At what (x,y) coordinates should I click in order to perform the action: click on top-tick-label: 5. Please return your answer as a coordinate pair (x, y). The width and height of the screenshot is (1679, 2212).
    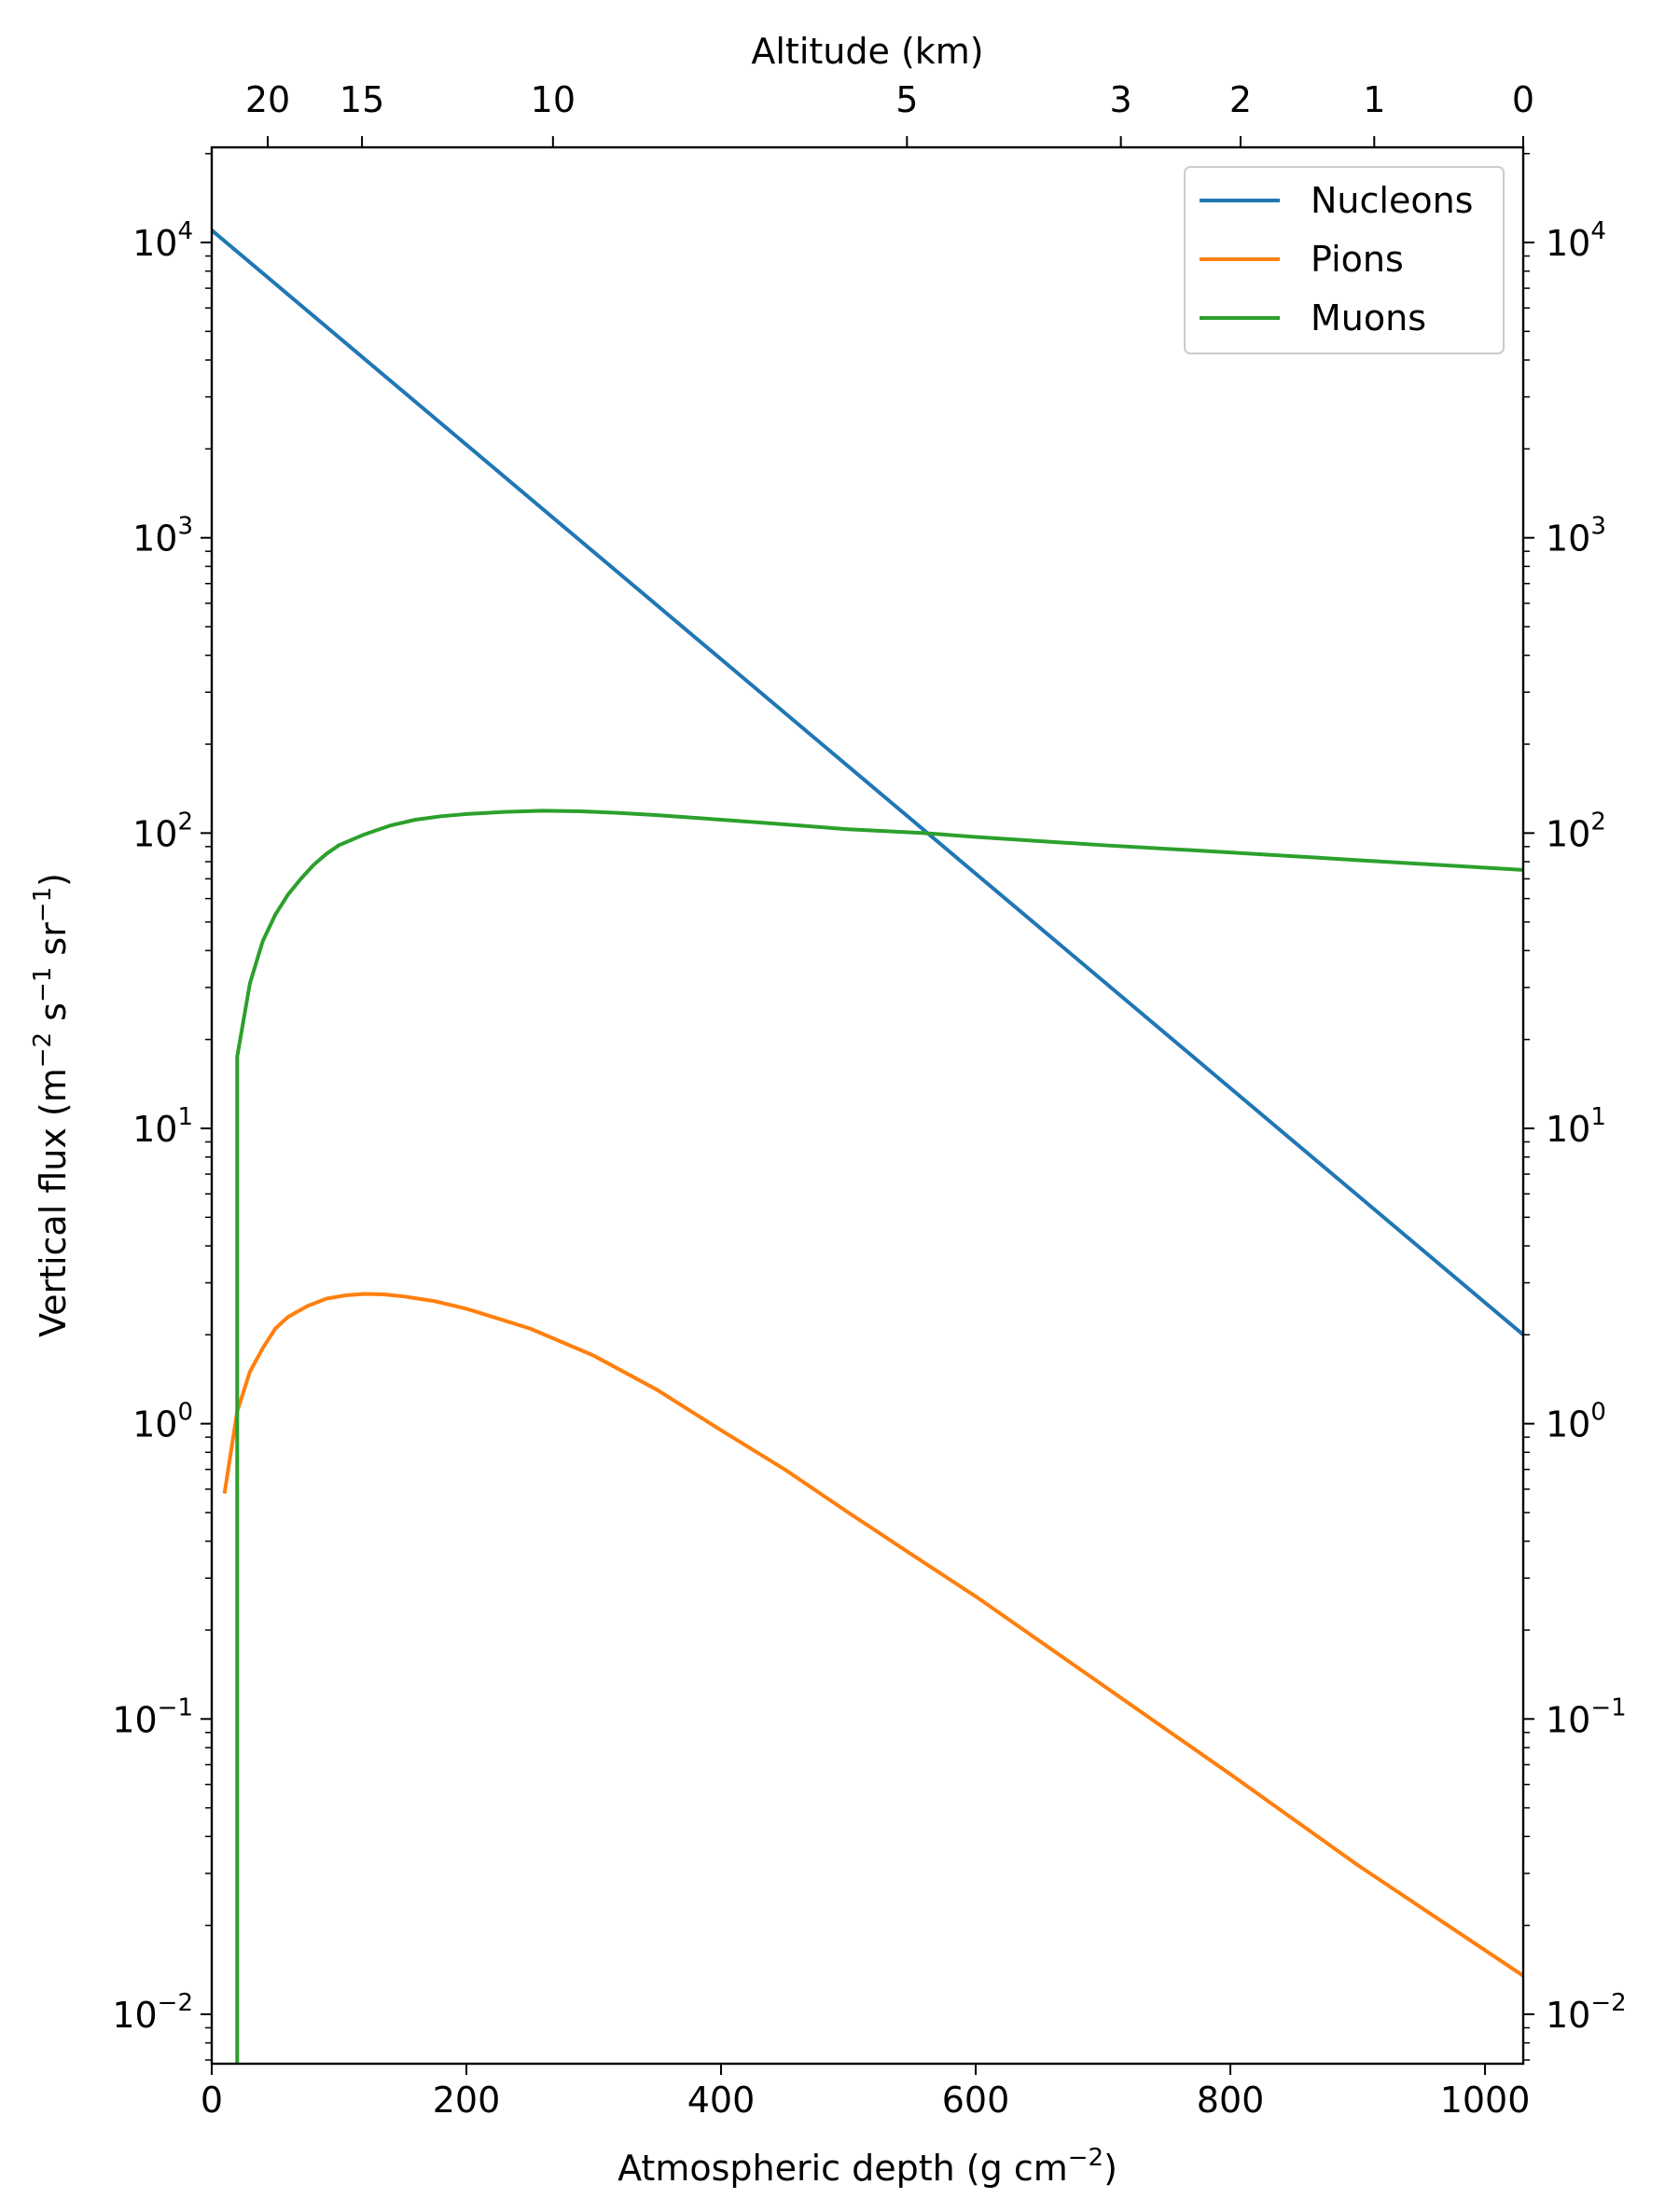
    Looking at the image, I should click on (907, 99).